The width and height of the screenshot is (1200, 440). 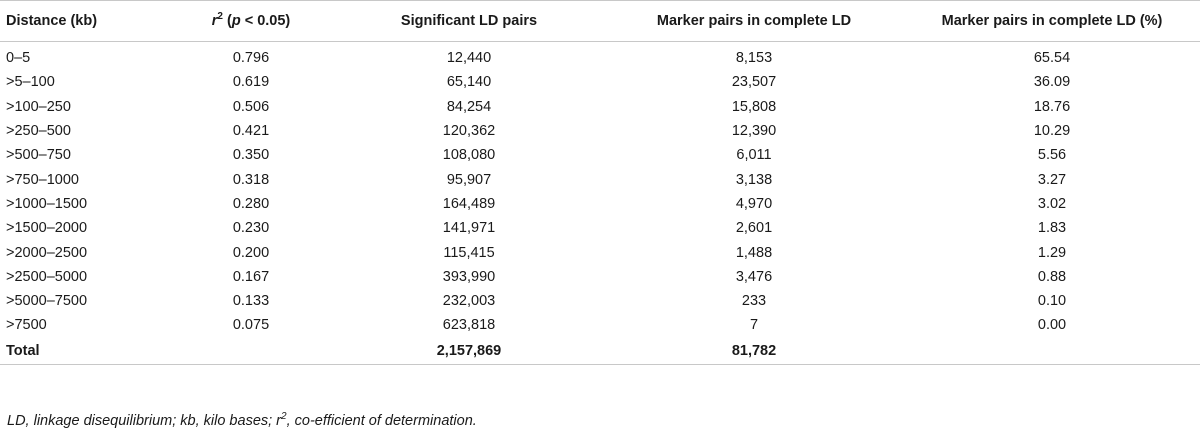 What do you see at coordinates (47, 301) in the screenshot?
I see `cell-distance: >5000–7500` at bounding box center [47, 301].